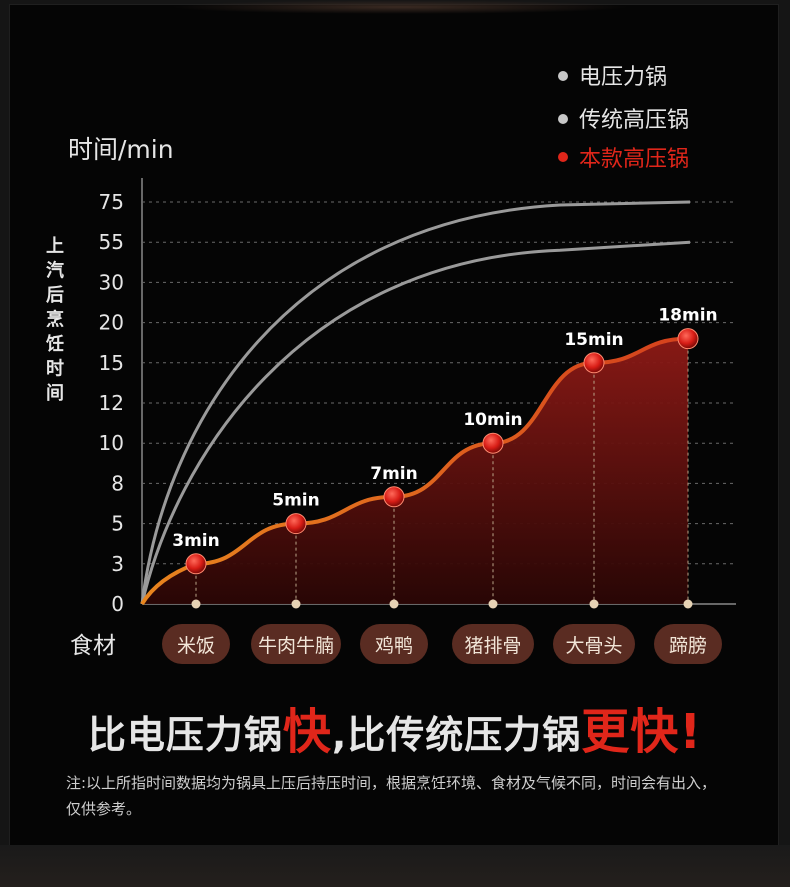  Describe the element at coordinates (111, 323) in the screenshot. I see `y-tick-label: 20` at that location.